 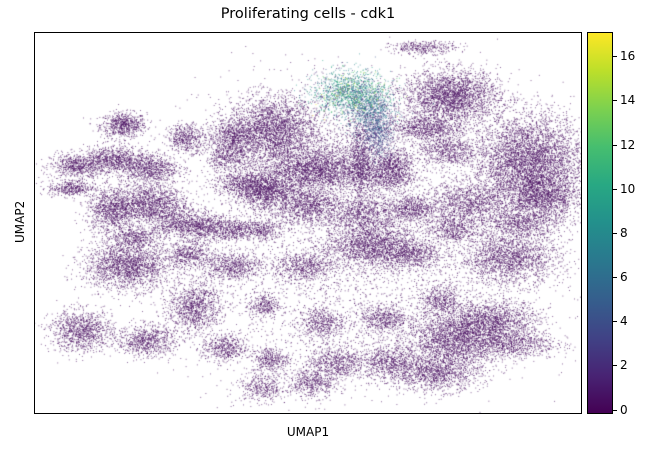 I want to click on colorbar-tick-label: 4, so click(x=624, y=321).